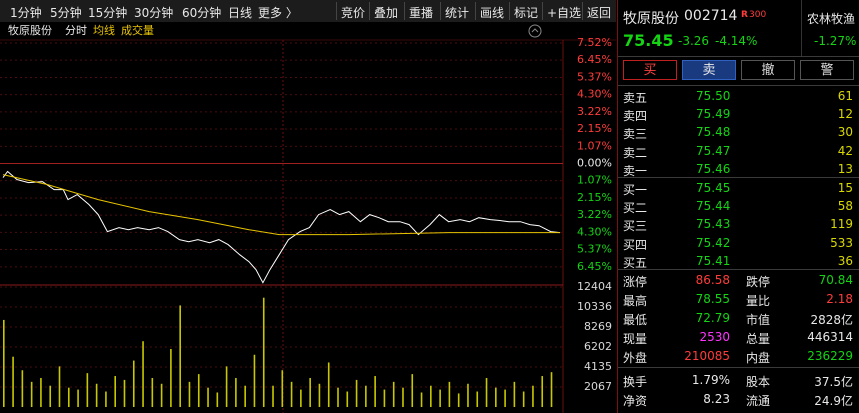  Describe the element at coordinates (835, 280) in the screenshot. I see `stat-value: 70.84` at that location.